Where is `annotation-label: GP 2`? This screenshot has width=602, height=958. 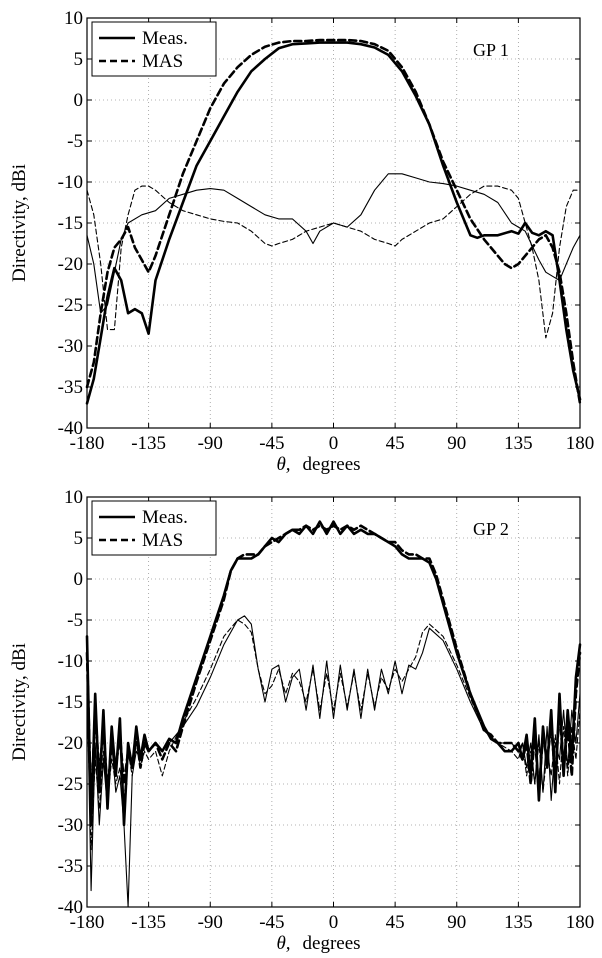
annotation-label: GP 2 is located at coordinates (491, 529).